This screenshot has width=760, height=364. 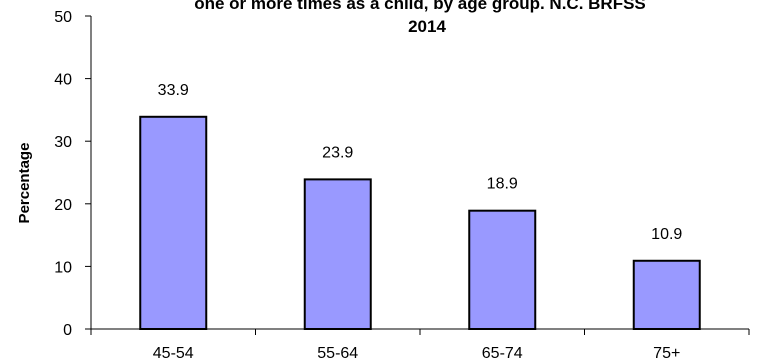 I want to click on y-tick-label: 10, so click(x=63, y=267).